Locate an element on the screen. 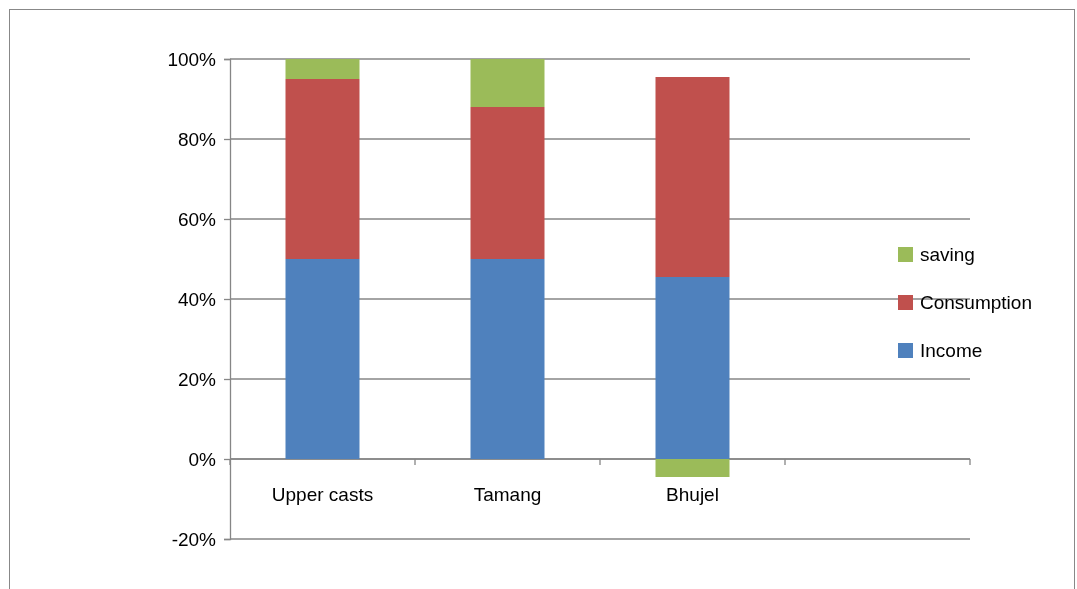 The height and width of the screenshot is (589, 1077). y-tick-label: 60% is located at coordinates (197, 219).